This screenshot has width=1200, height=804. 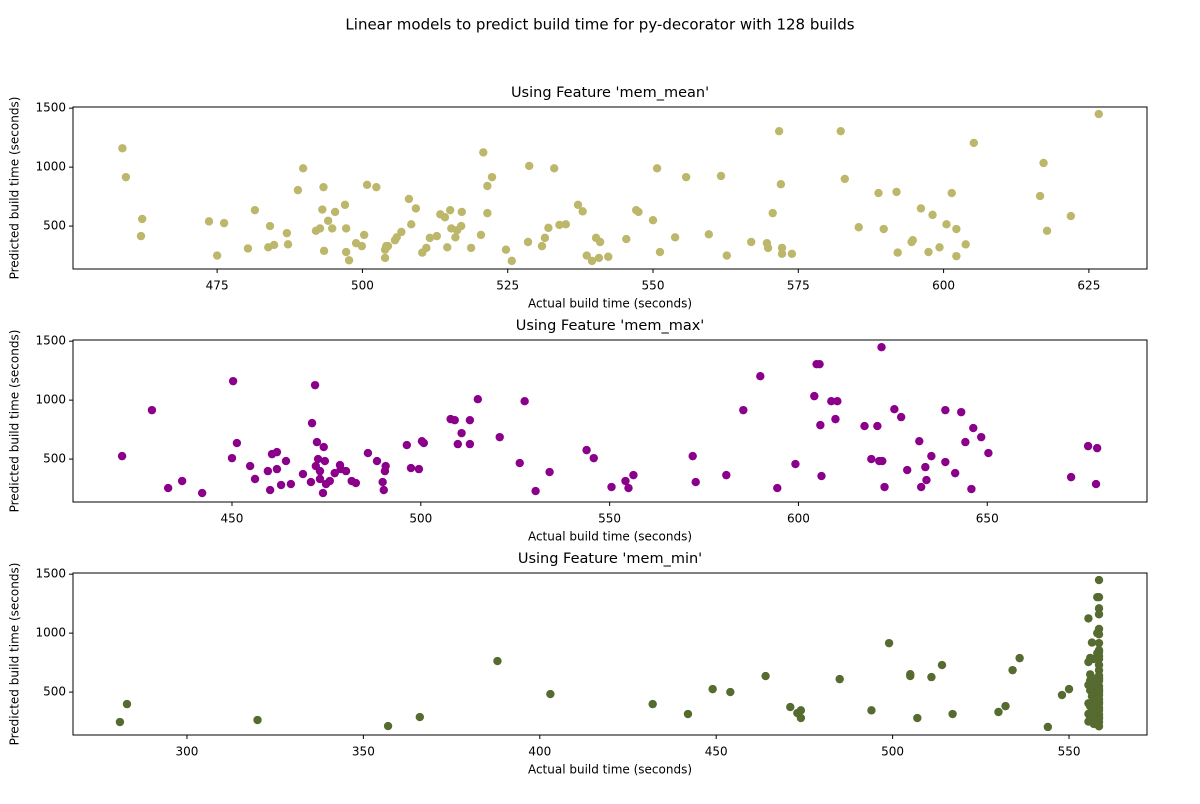 What do you see at coordinates (187, 752) in the screenshot?
I see `x-tick-label: 300` at bounding box center [187, 752].